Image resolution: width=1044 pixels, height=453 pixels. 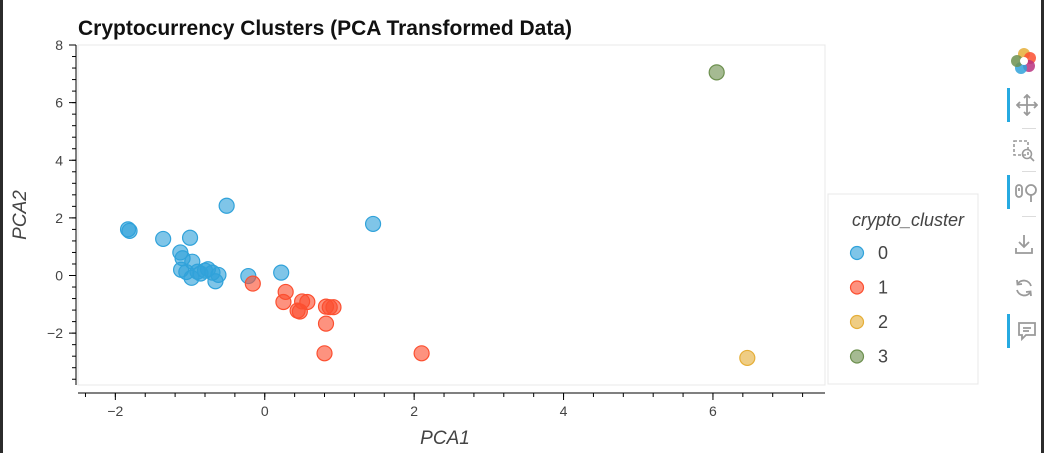 I want to click on y-tick-label: 0, so click(x=59, y=276).